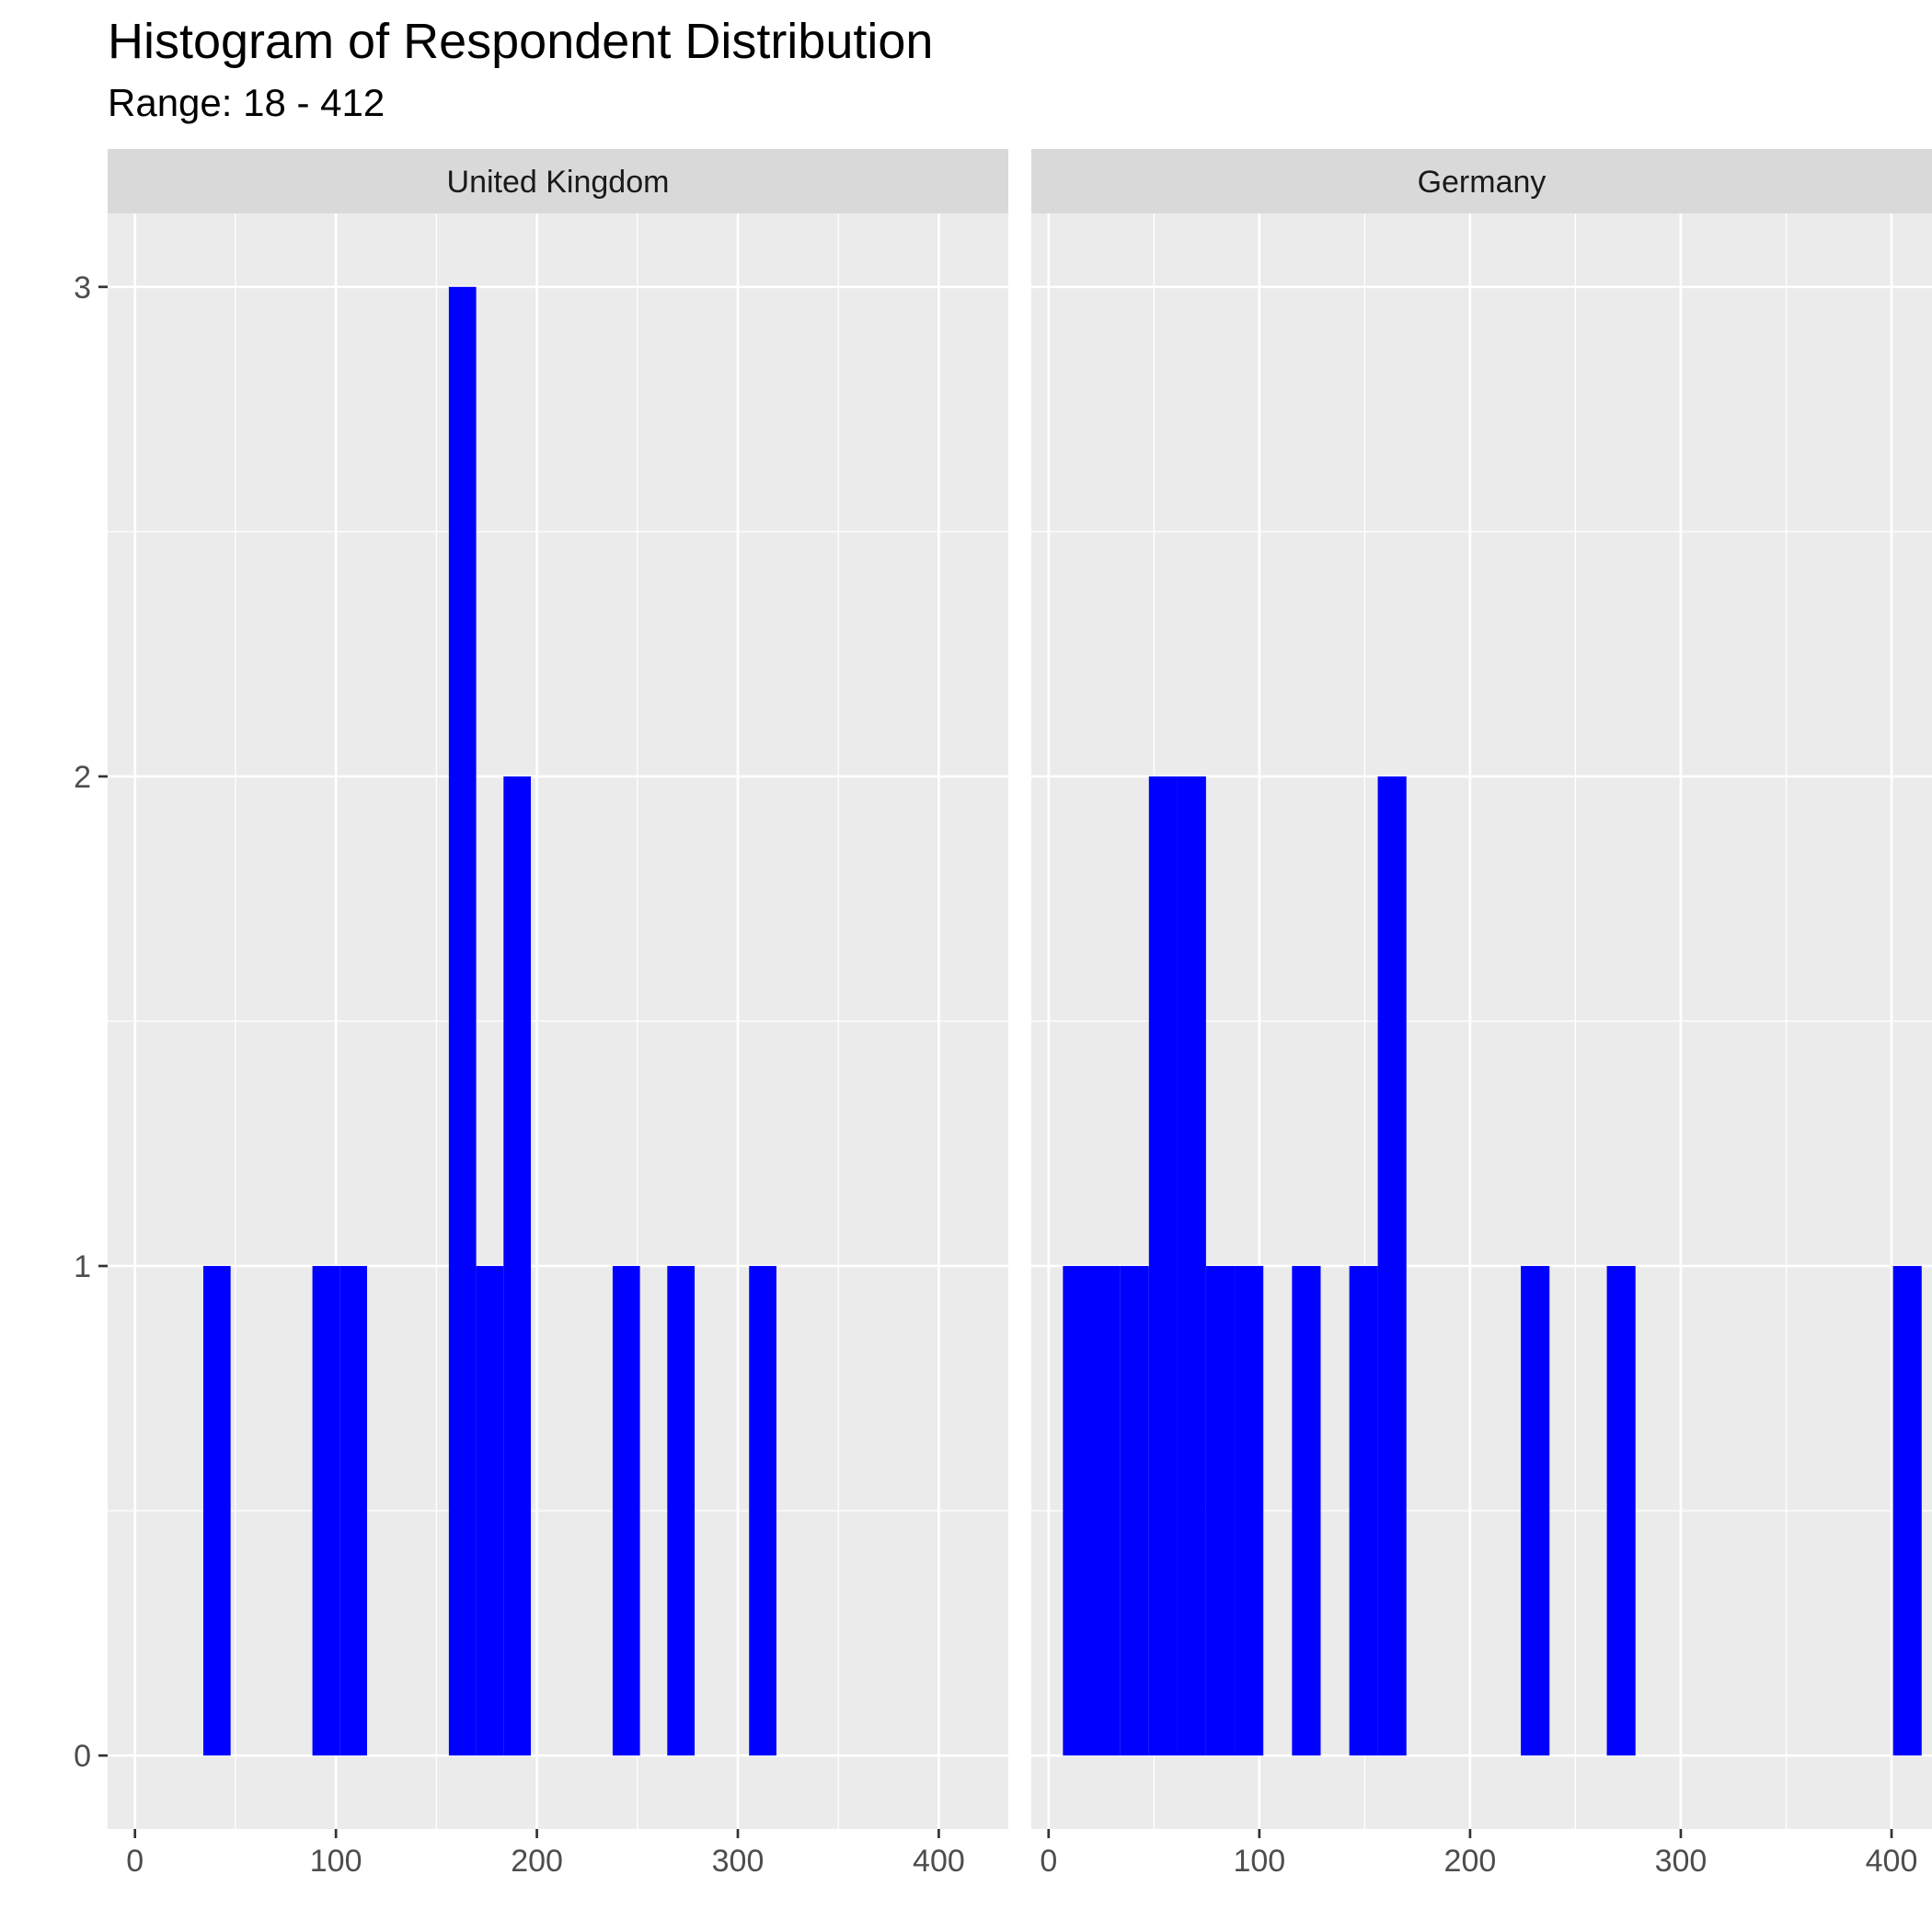 This screenshot has width=1932, height=1932. Describe the element at coordinates (82, 1756) in the screenshot. I see `y-tick-label: 0` at that location.